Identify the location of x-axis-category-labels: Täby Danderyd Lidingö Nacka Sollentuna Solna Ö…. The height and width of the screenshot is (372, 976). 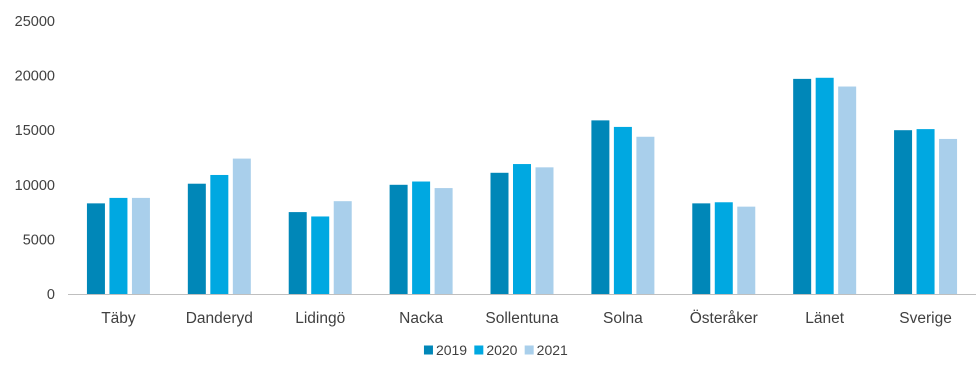
(526, 318).